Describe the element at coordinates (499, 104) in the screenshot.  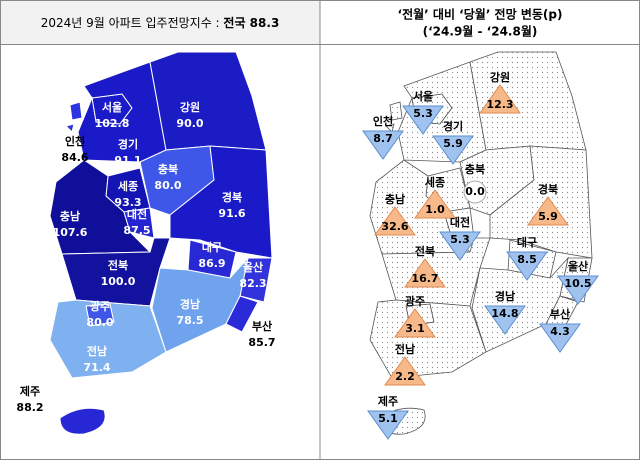
I see `region-change: 12.3` at that location.